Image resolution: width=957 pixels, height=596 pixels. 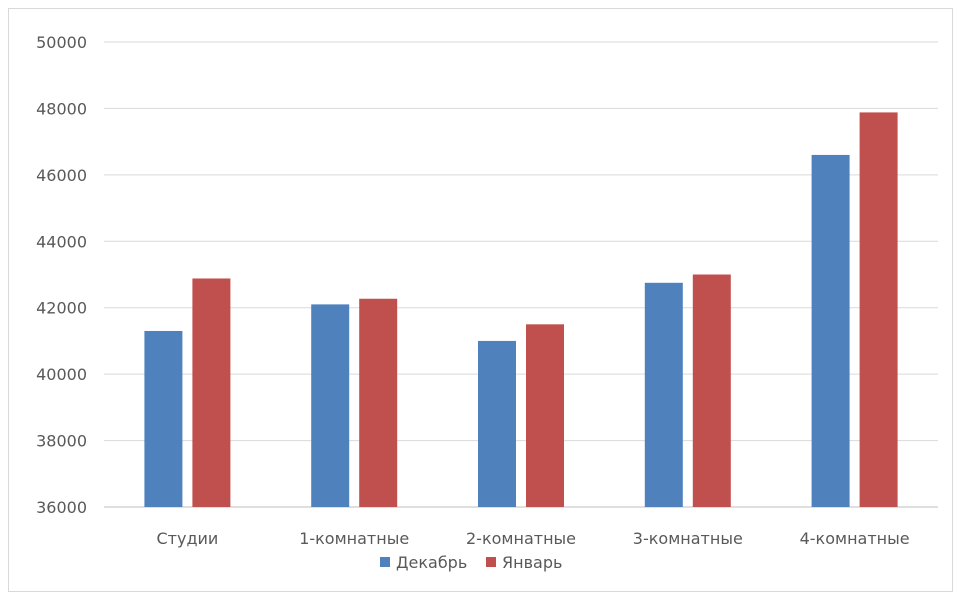 What do you see at coordinates (471, 562) in the screenshot?
I see `legend: Декабрь Январь` at bounding box center [471, 562].